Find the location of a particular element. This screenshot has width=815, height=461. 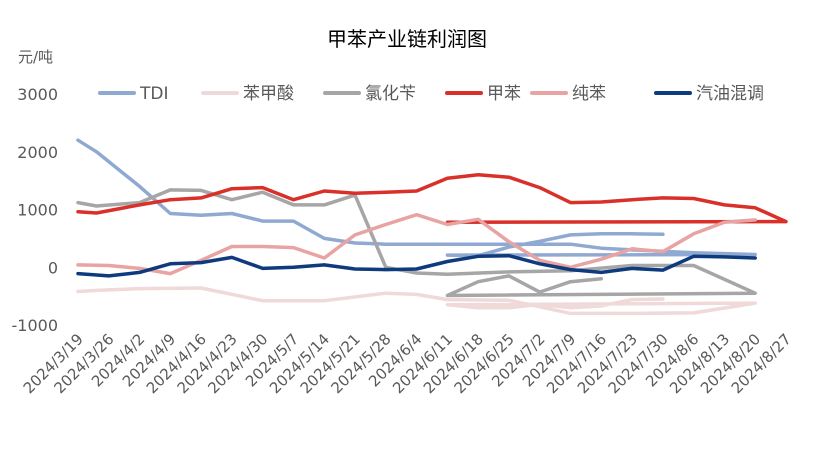

legend-label: 氯化苄 is located at coordinates (390, 94).